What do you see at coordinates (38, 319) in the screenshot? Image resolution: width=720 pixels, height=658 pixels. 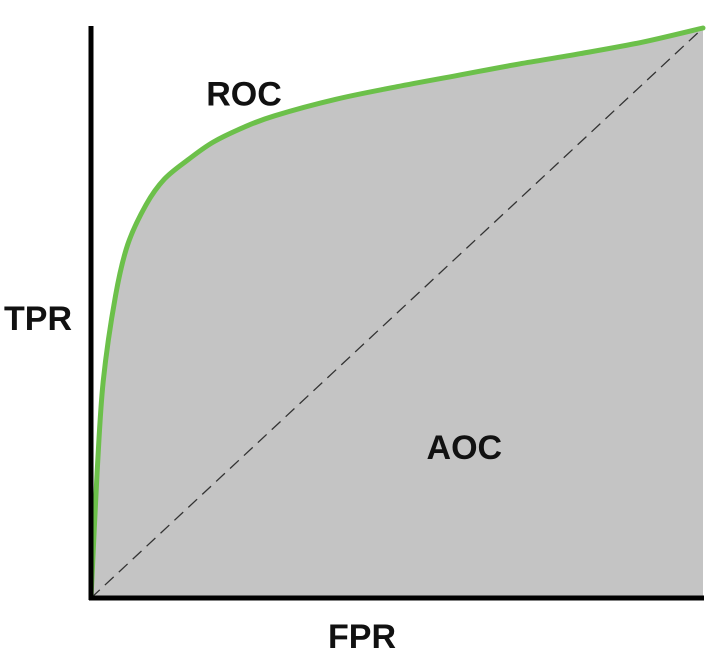 I see `y-axis-label: TPR` at bounding box center [38, 319].